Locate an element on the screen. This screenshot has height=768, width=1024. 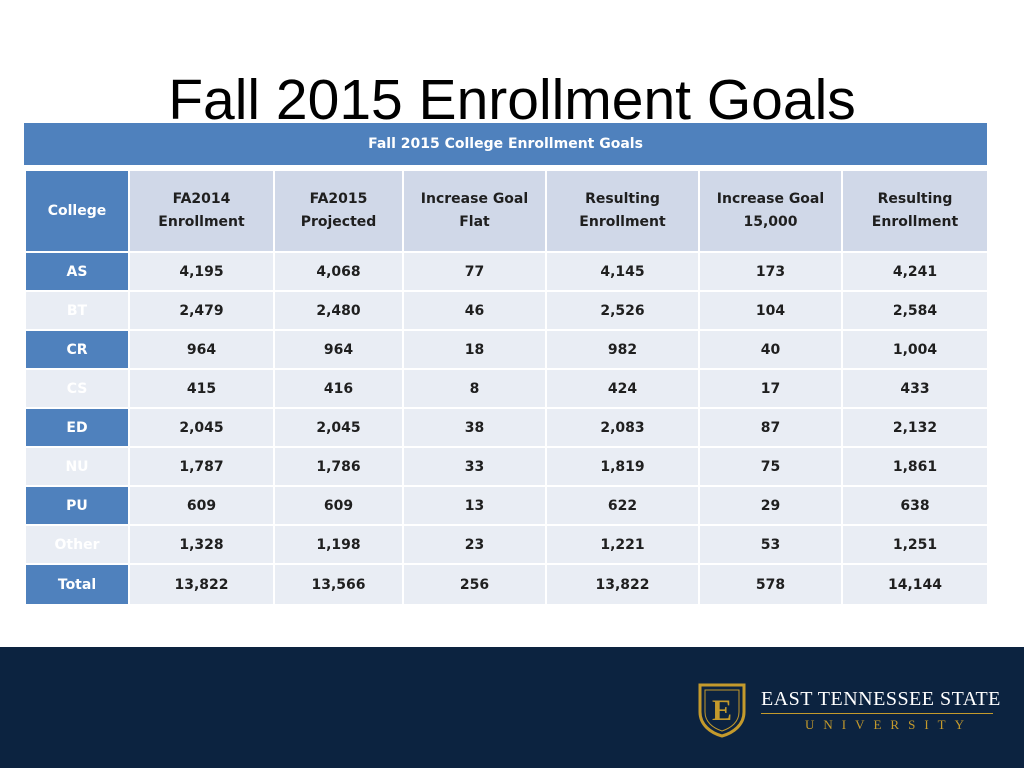
table-cell: 982 is located at coordinates (622, 349).